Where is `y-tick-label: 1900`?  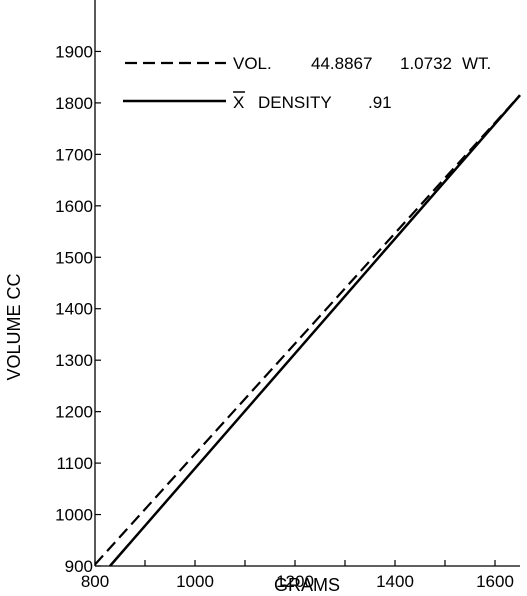 y-tick-label: 1900 is located at coordinates (74, 51).